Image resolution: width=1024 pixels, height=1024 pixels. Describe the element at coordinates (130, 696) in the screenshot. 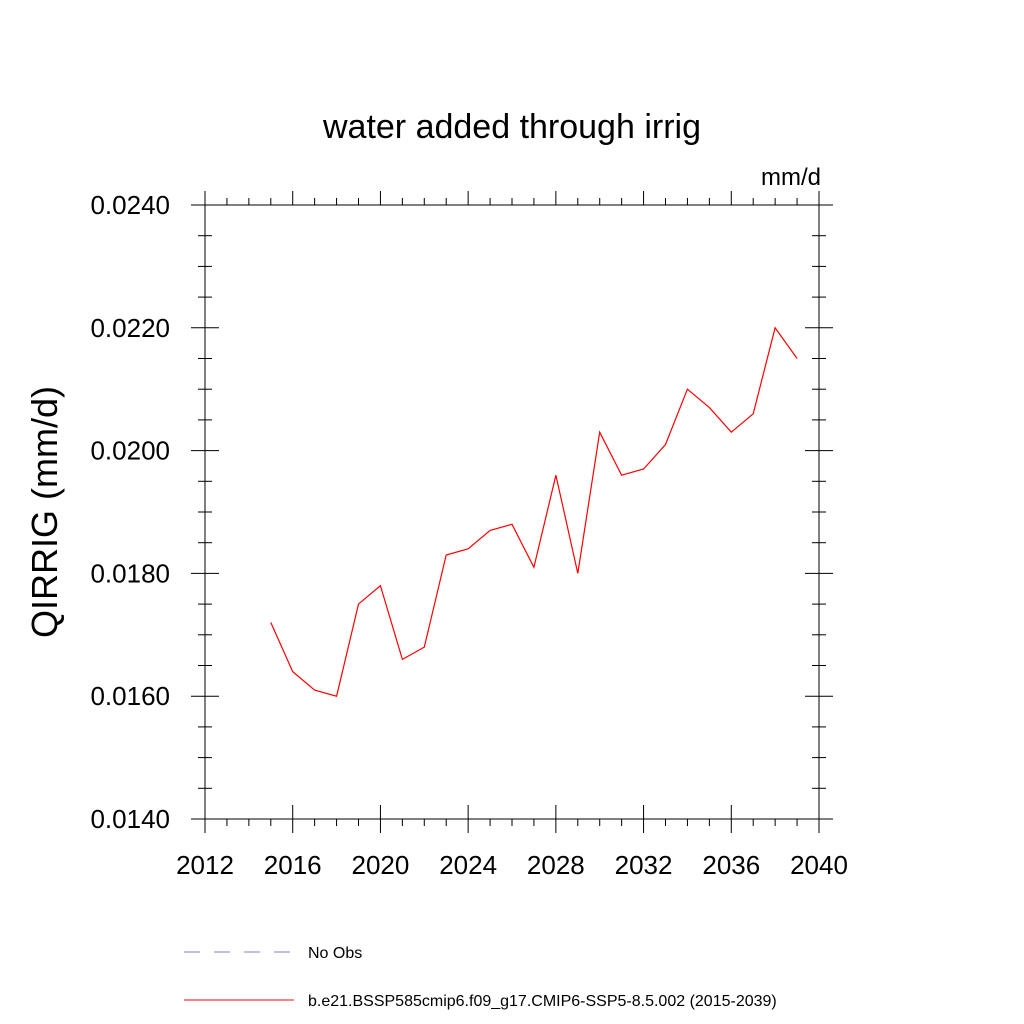

I see `y-tick-label: 0.0160` at that location.